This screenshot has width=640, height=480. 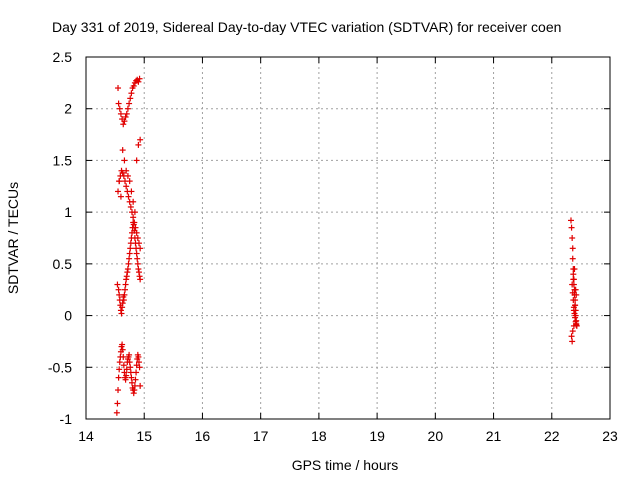 What do you see at coordinates (60, 367) in the screenshot?
I see `y-tick-label: -0.5` at bounding box center [60, 367].